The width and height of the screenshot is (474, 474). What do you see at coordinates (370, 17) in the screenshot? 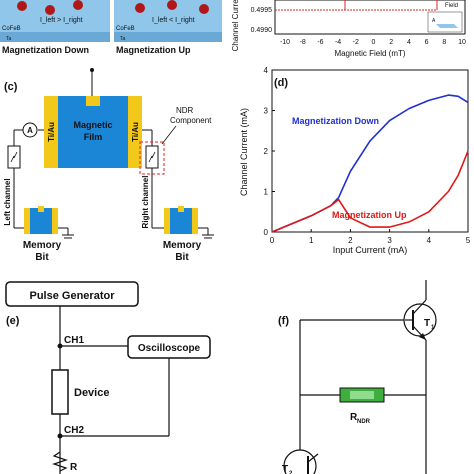
I see `plot-b-frame` at bounding box center [370, 17].